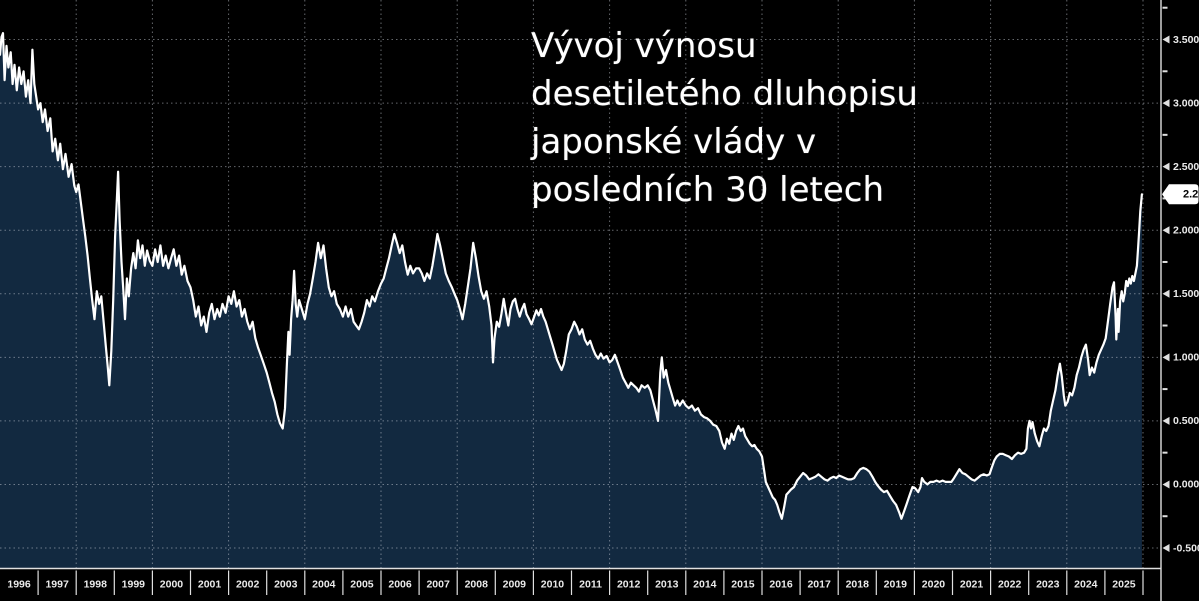 This screenshot has height=601, width=1199. Describe the element at coordinates (590, 584) in the screenshot. I see `x-year-label: 2011` at that location.